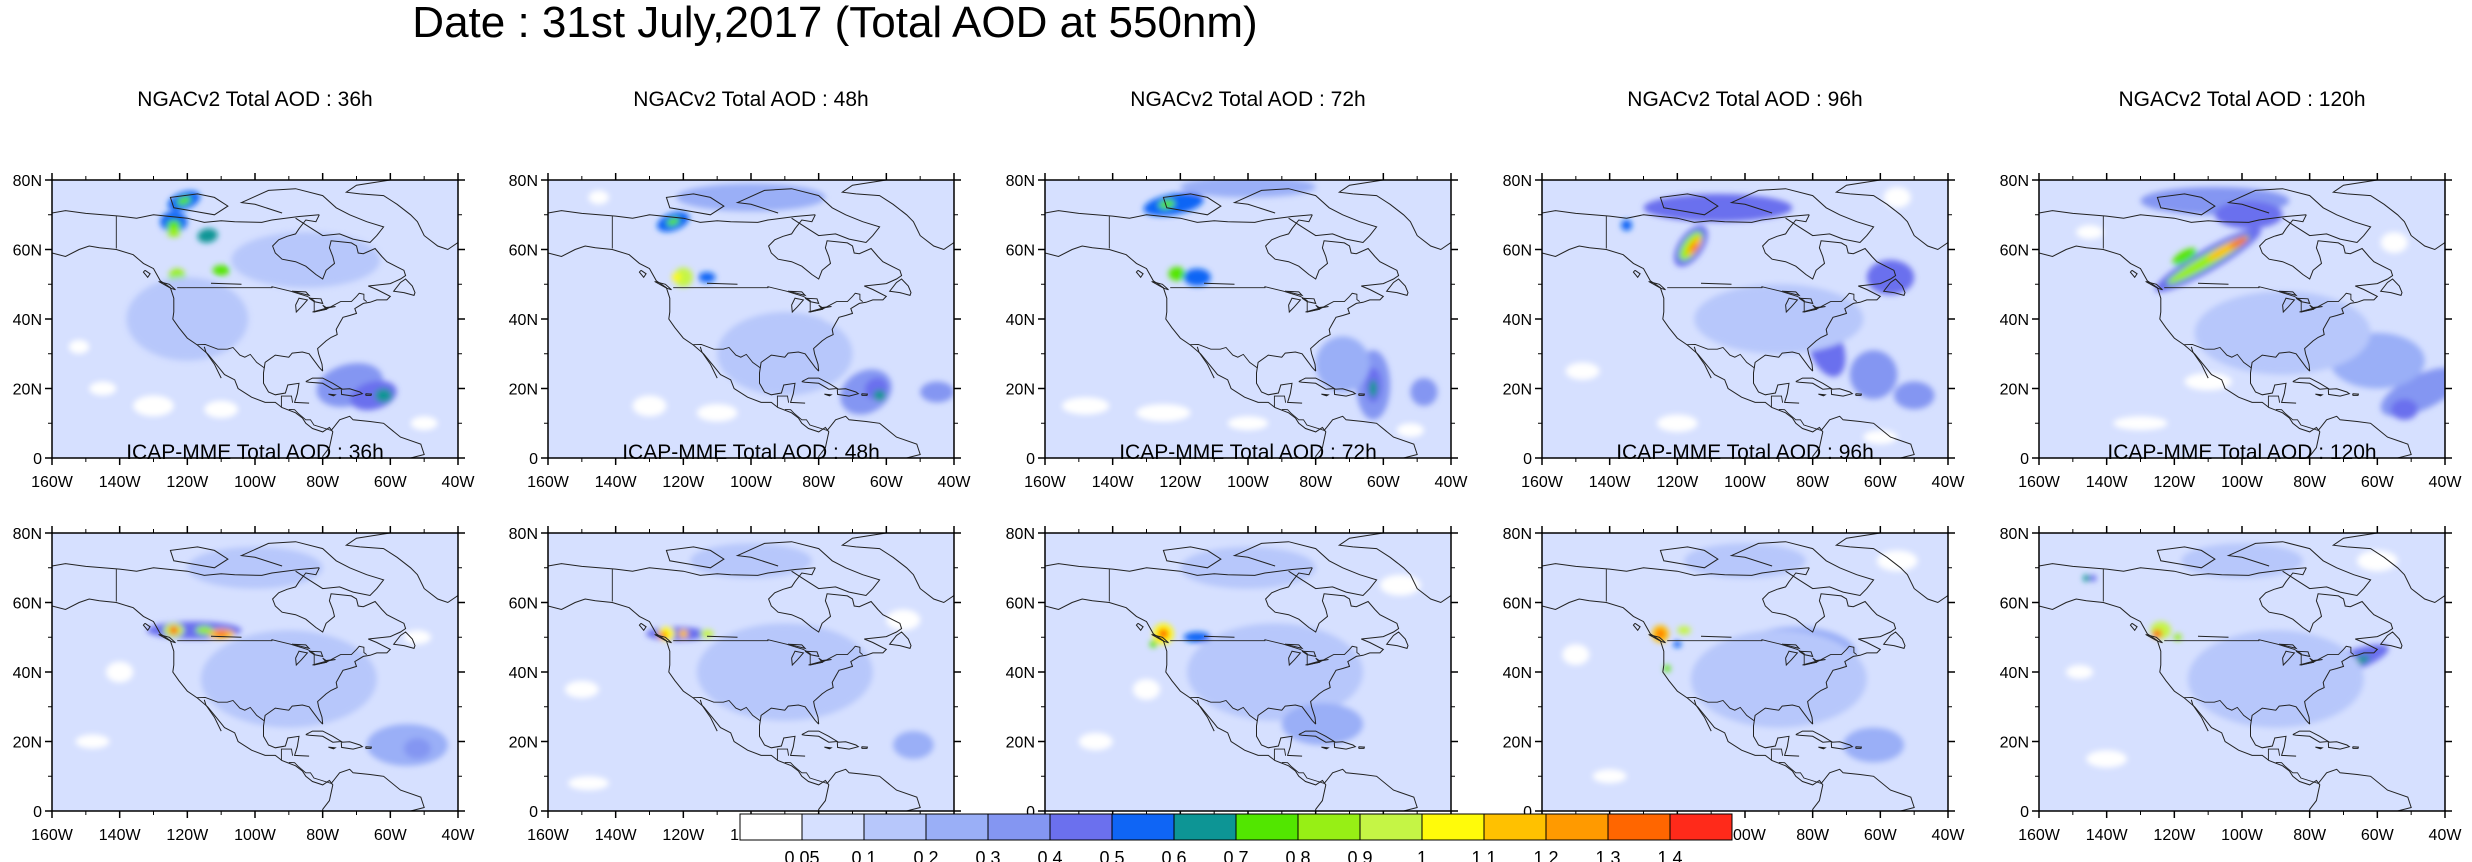 Image resolution: width=2472 pixels, height=862 pixels. What do you see at coordinates (1020, 534) in the screenshot?
I see `lat-label: 80N` at bounding box center [1020, 534].